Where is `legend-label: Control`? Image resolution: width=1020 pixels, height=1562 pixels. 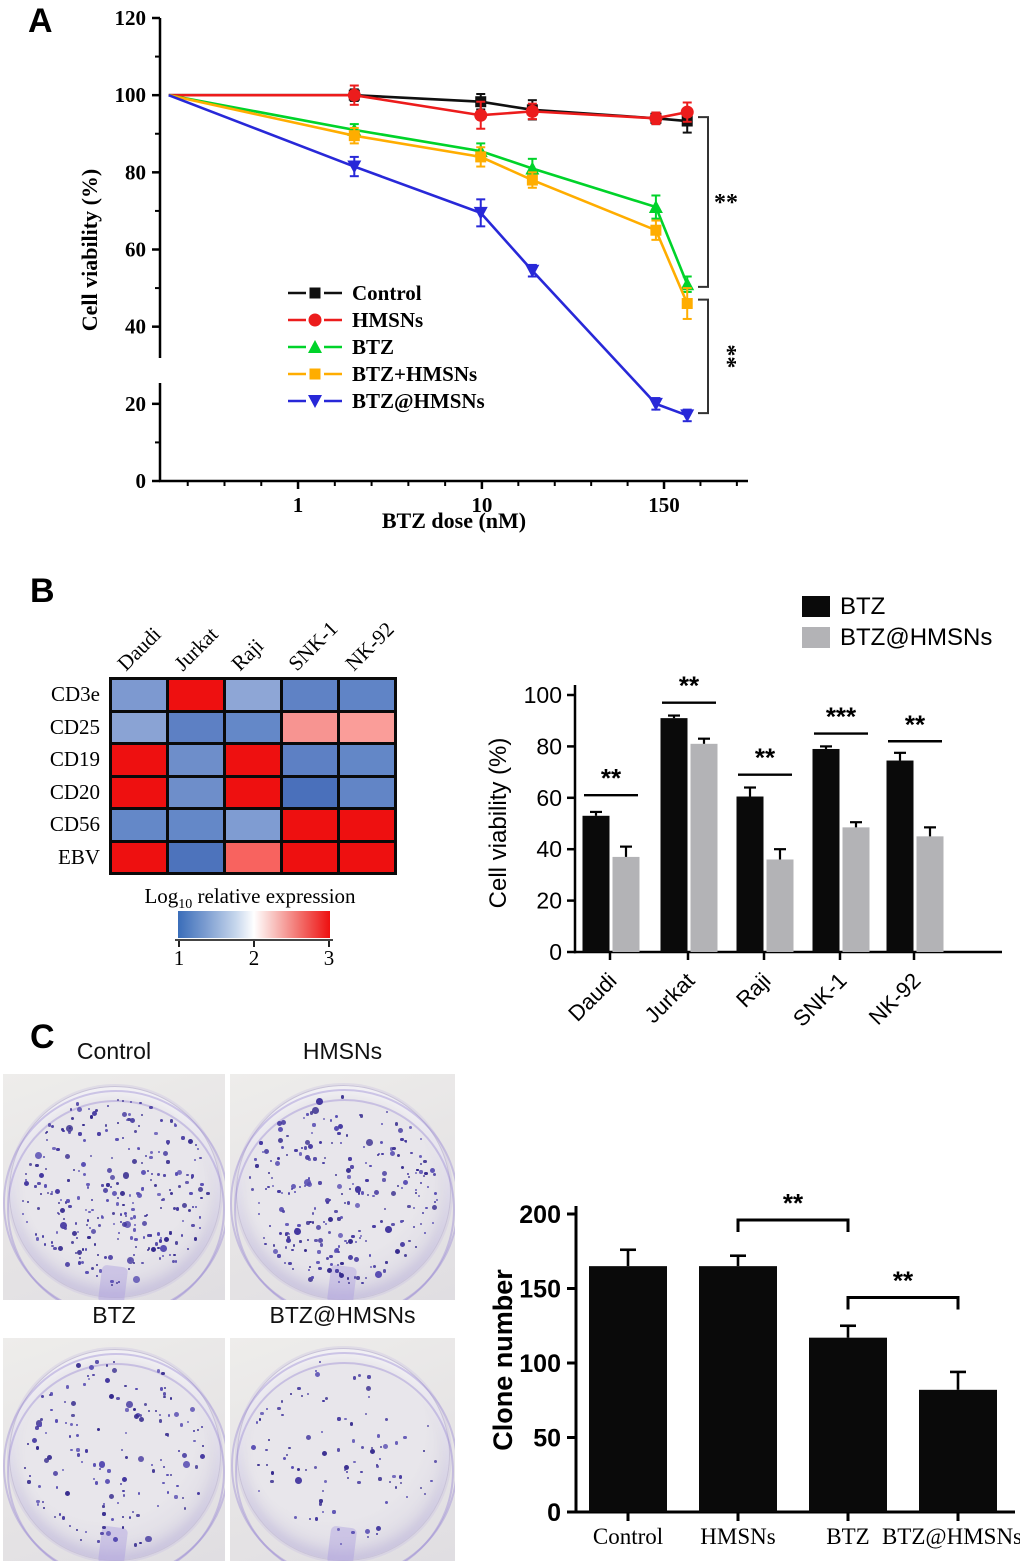
legend-label: Control is located at coordinates (387, 293).